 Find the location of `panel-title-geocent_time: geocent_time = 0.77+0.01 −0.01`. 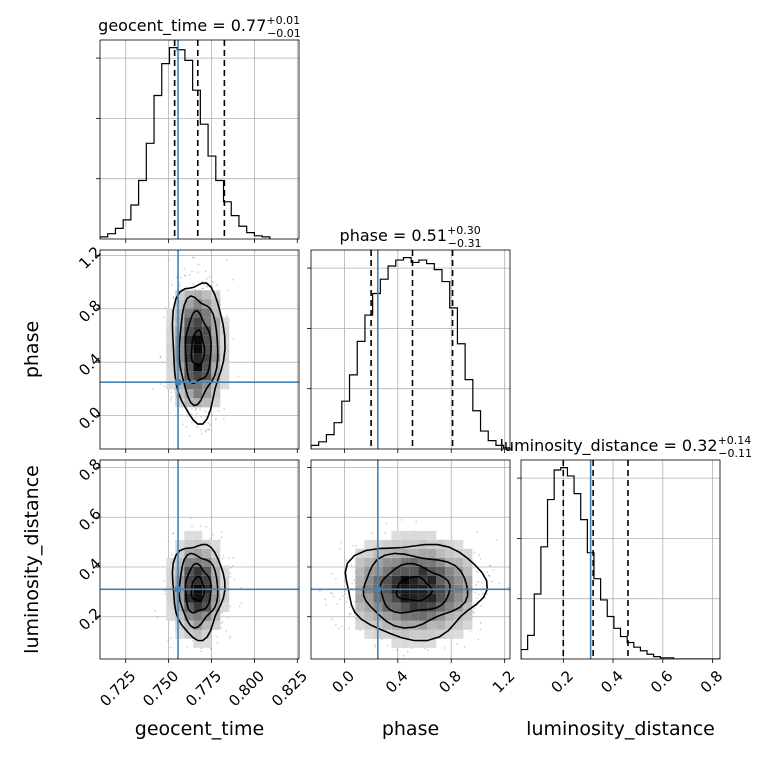

panel-title-geocent_time: geocent_time = 0.77+0.01 −0.01 is located at coordinates (199, 27).